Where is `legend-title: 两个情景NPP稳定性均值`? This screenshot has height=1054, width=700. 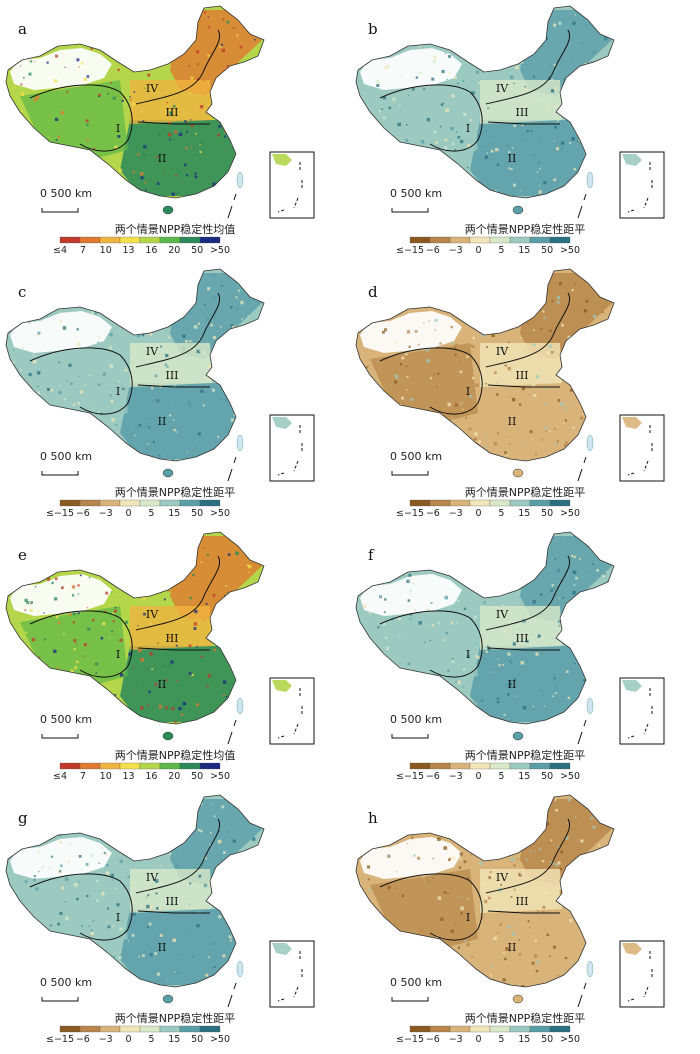
legend-title: 两个情景NPP稳定性均值 is located at coordinates (175, 755).